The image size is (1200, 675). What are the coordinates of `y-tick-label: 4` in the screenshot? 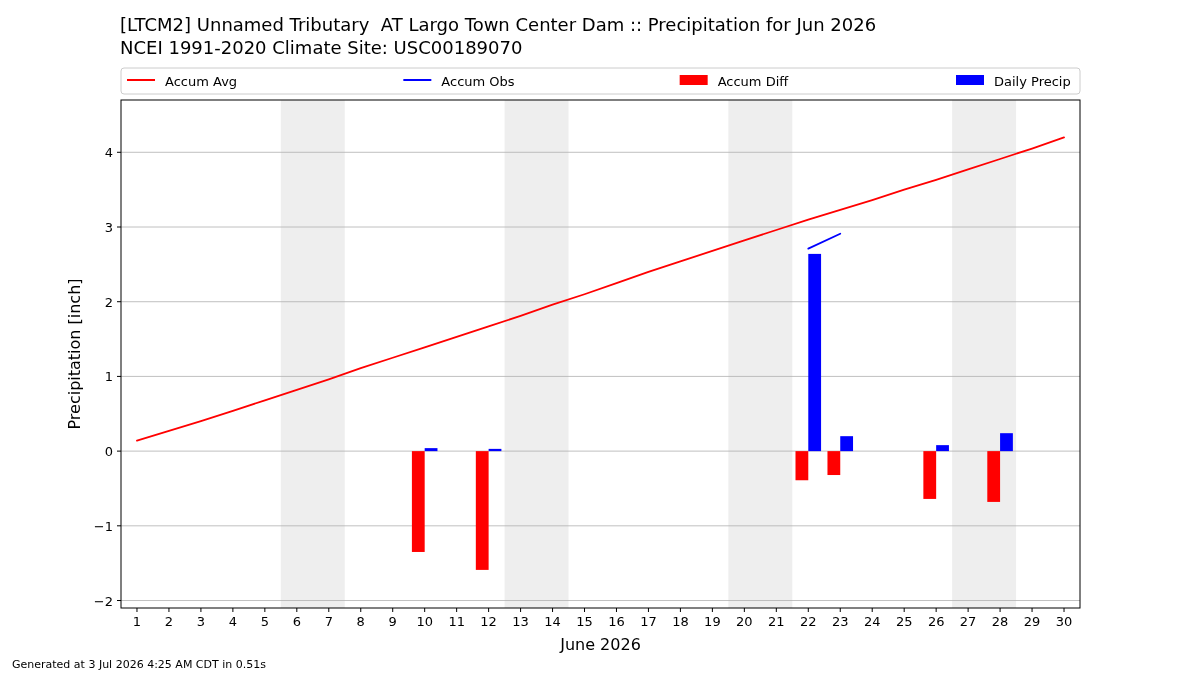 It's located at (108, 153).